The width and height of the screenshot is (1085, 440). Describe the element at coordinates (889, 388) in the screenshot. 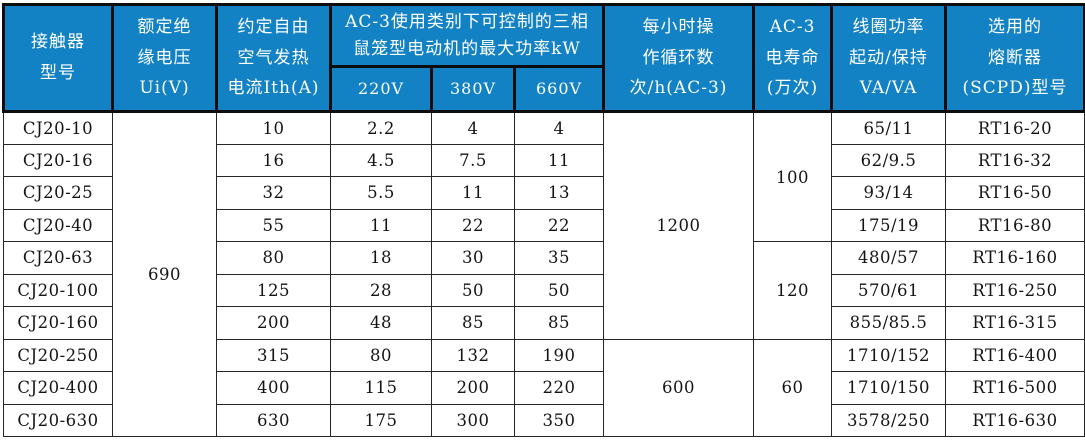

I see `cell-coil: 1710/150` at that location.